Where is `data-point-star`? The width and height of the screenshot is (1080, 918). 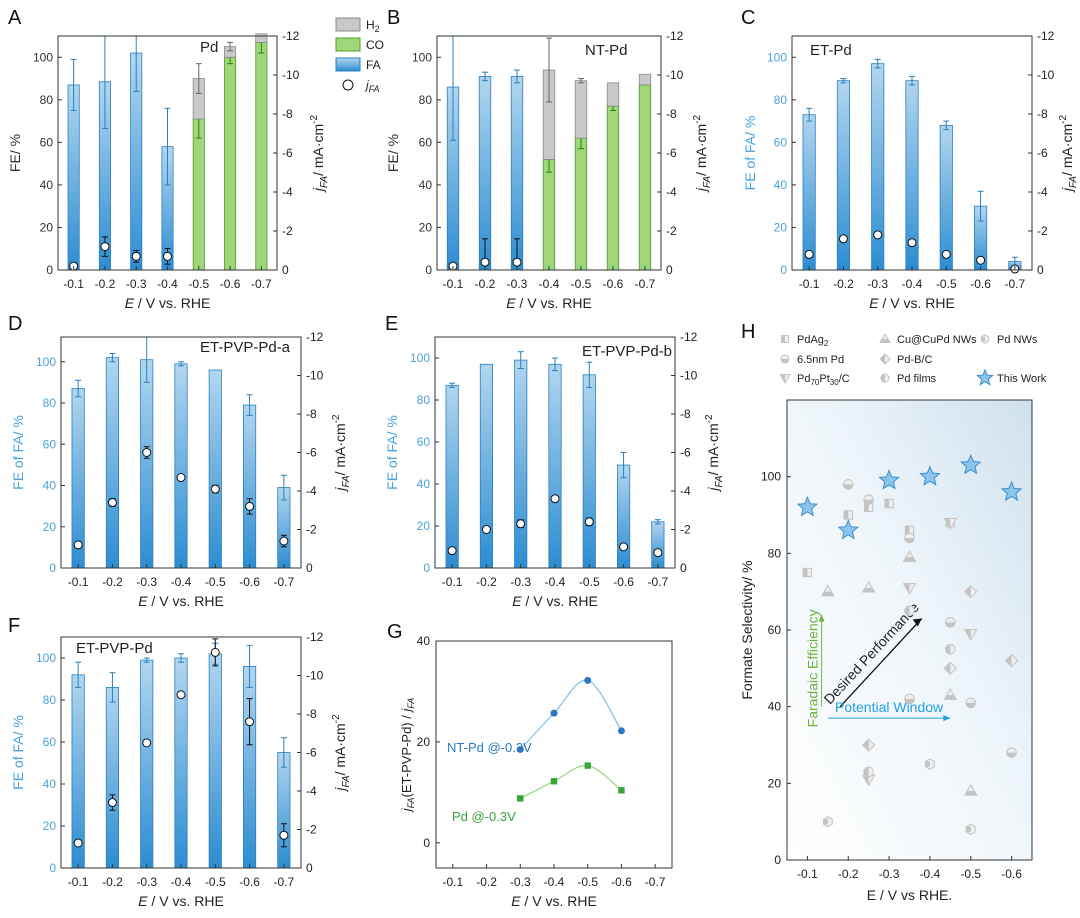
data-point-star is located at coordinates (848, 529).